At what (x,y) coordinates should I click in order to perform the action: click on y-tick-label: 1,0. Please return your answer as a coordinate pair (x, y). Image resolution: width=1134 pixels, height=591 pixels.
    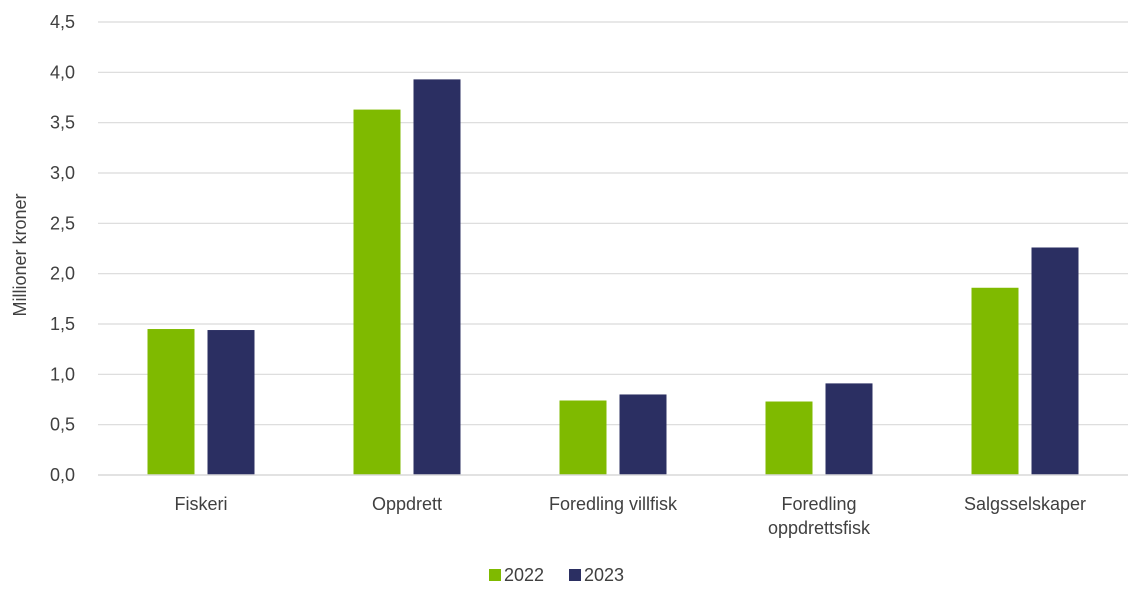
    Looking at the image, I should click on (62, 374).